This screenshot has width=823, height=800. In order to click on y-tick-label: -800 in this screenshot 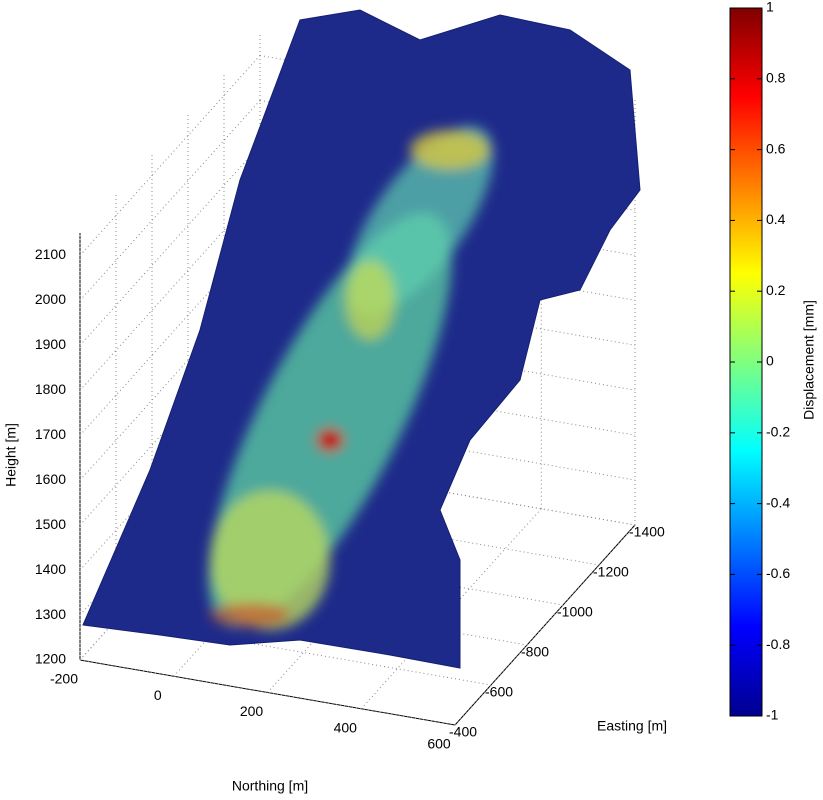, I will do `click(535, 652)`.